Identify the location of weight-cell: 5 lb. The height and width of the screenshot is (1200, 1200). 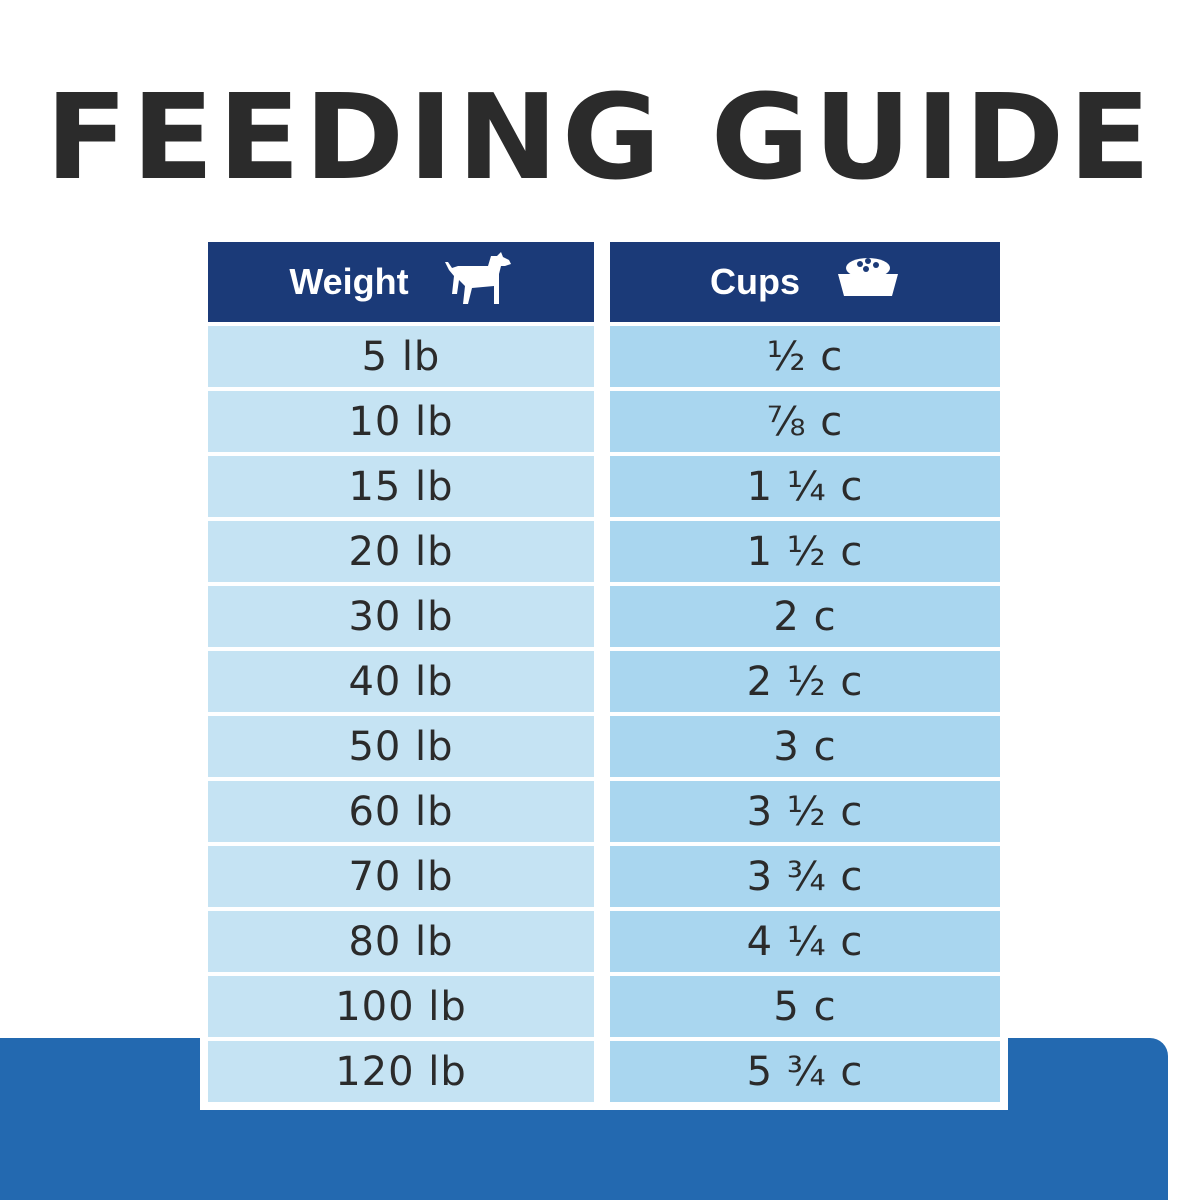
(401, 356).